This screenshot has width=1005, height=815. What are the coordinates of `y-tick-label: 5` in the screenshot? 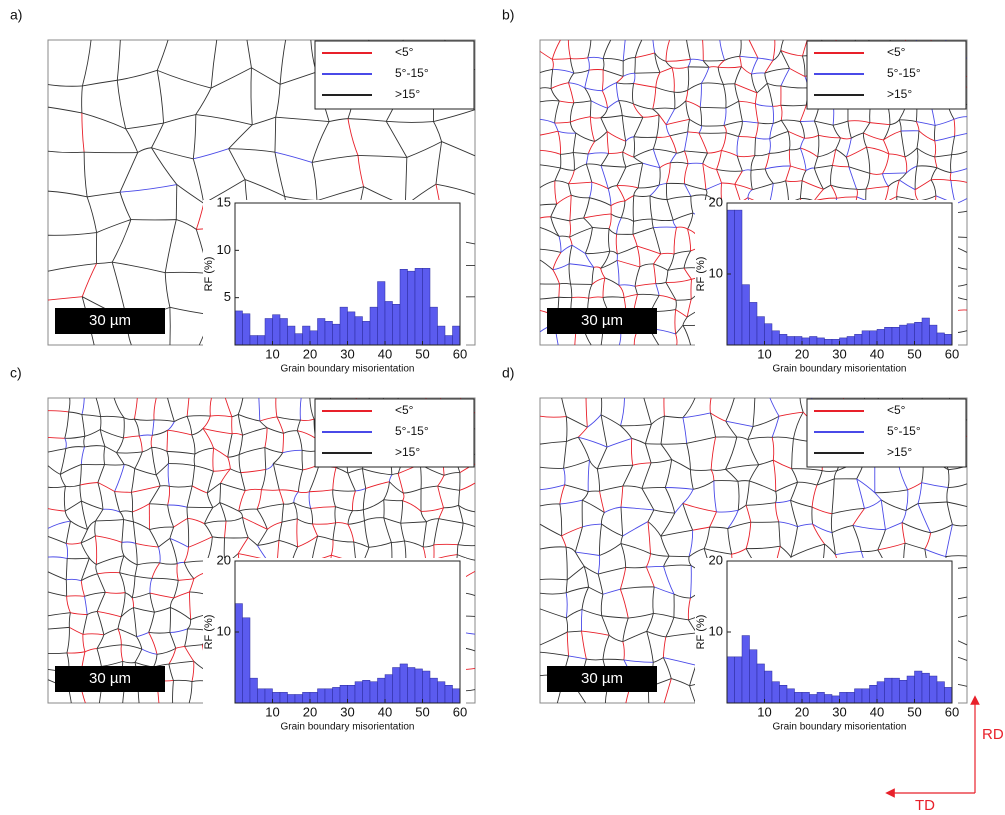 It's located at (227, 296).